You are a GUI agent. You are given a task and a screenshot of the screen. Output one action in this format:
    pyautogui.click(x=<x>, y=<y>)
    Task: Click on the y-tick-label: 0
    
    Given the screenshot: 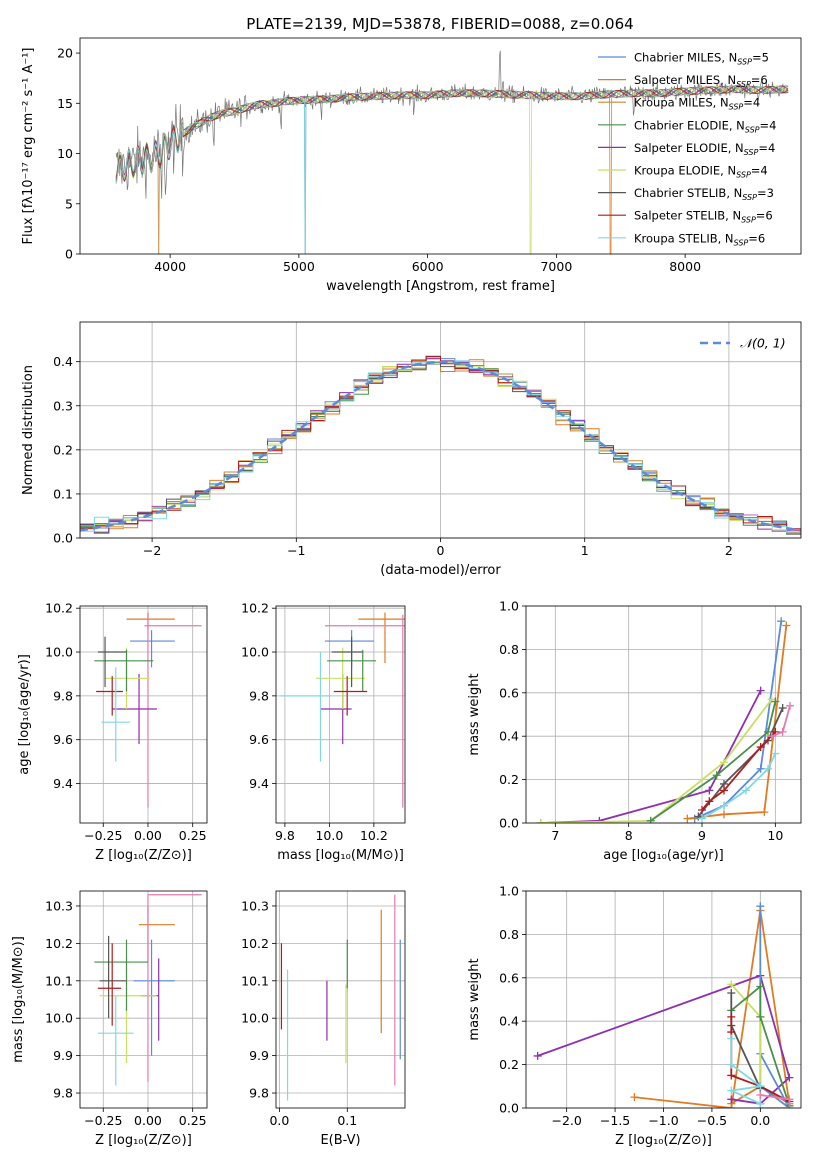 What is the action you would take?
    pyautogui.click(x=69, y=254)
    